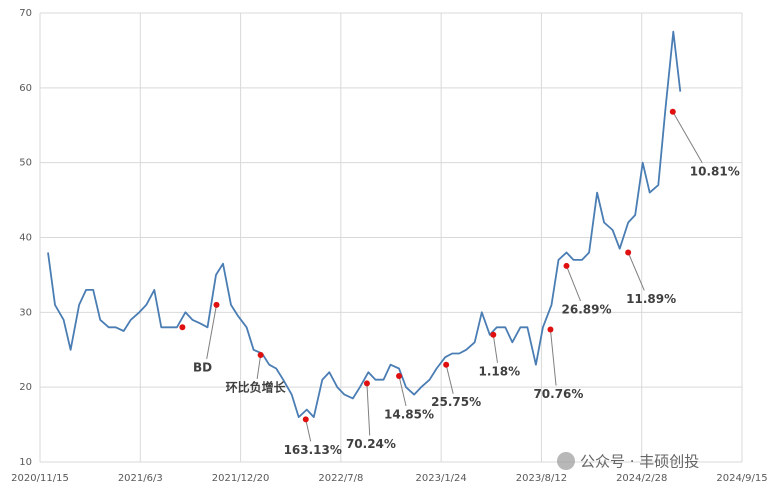 The width and height of the screenshot is (780, 492). I want to click on annotation: 环比负增长, so click(256, 386).